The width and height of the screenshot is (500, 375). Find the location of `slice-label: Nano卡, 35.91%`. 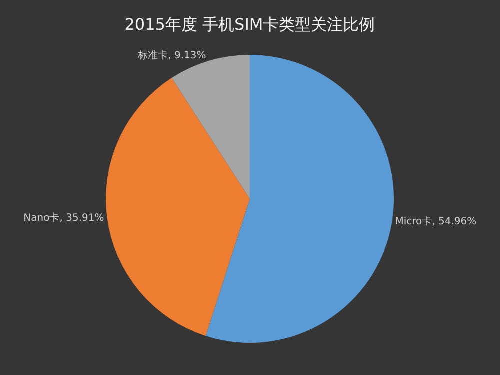

slice-label: Nano卡, 35.91% is located at coordinates (64, 218).